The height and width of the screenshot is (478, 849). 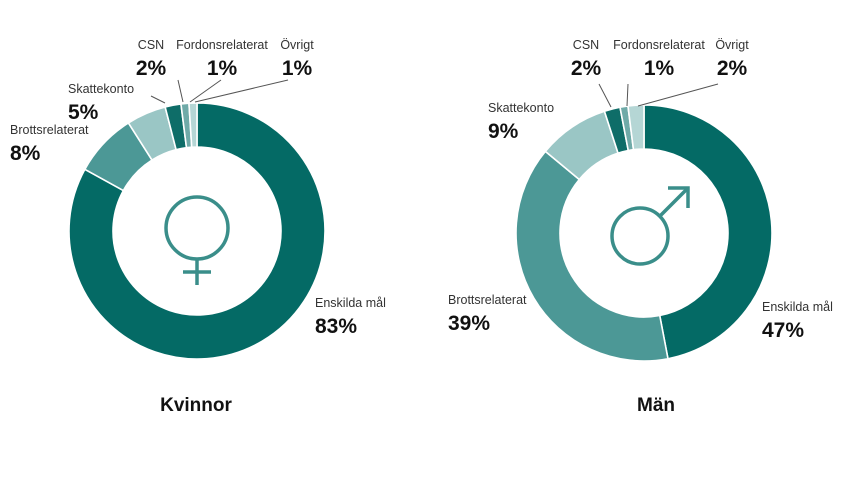 What do you see at coordinates (297, 68) in the screenshot?
I see `ovrigt-value-label: 1%` at bounding box center [297, 68].